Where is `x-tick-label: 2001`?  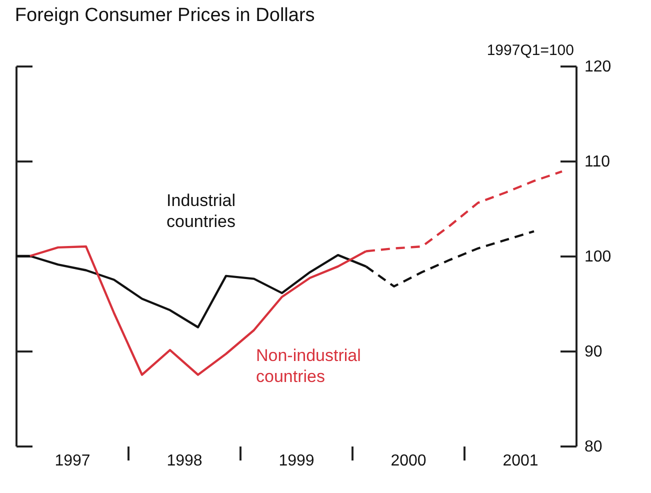 x-tick-label: 2001 is located at coordinates (520, 461).